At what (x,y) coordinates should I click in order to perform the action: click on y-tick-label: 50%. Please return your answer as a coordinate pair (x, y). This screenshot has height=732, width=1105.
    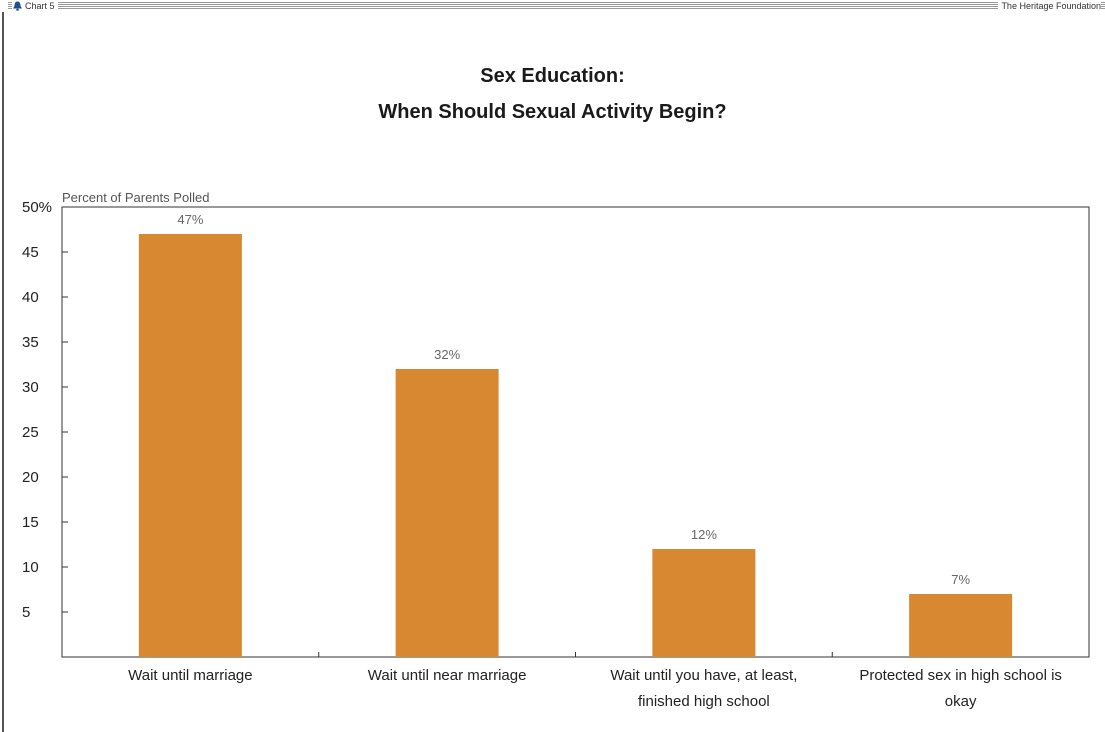
    Looking at the image, I should click on (37, 207).